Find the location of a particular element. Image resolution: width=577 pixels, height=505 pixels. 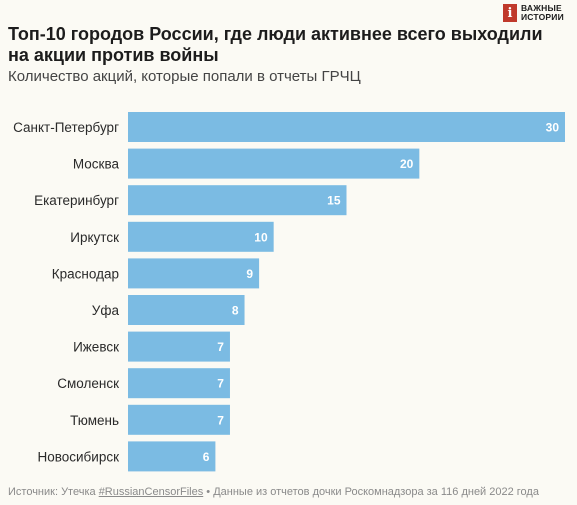

brand-mark-icon: i is located at coordinates (510, 13).